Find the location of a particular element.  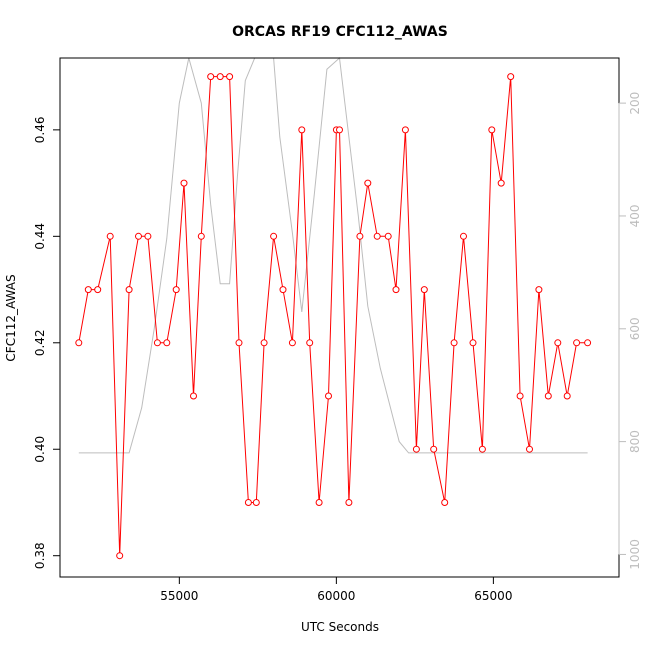

chart-title: ORCAS RF19 CFC112_AWAS is located at coordinates (340, 32).